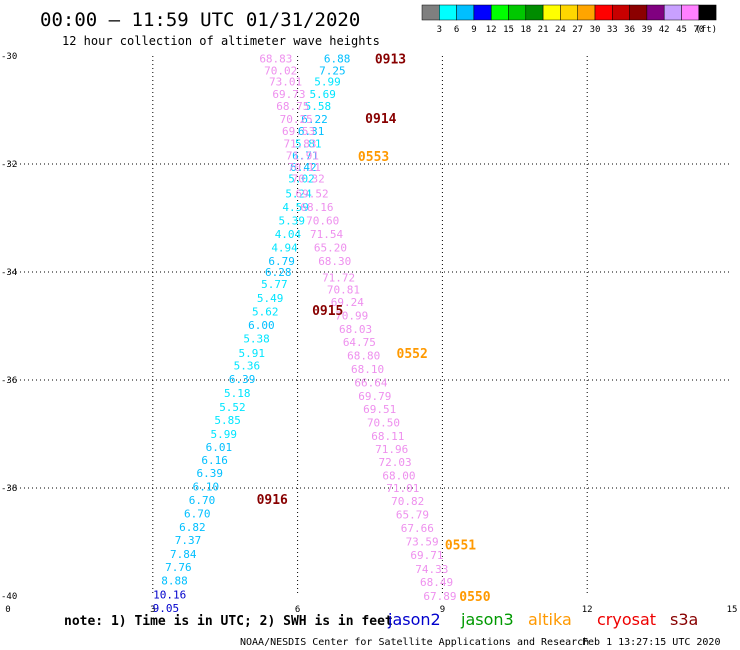 The width and height of the screenshot is (740, 650). I want to click on legend-jason2: jason2, so click(414, 619).